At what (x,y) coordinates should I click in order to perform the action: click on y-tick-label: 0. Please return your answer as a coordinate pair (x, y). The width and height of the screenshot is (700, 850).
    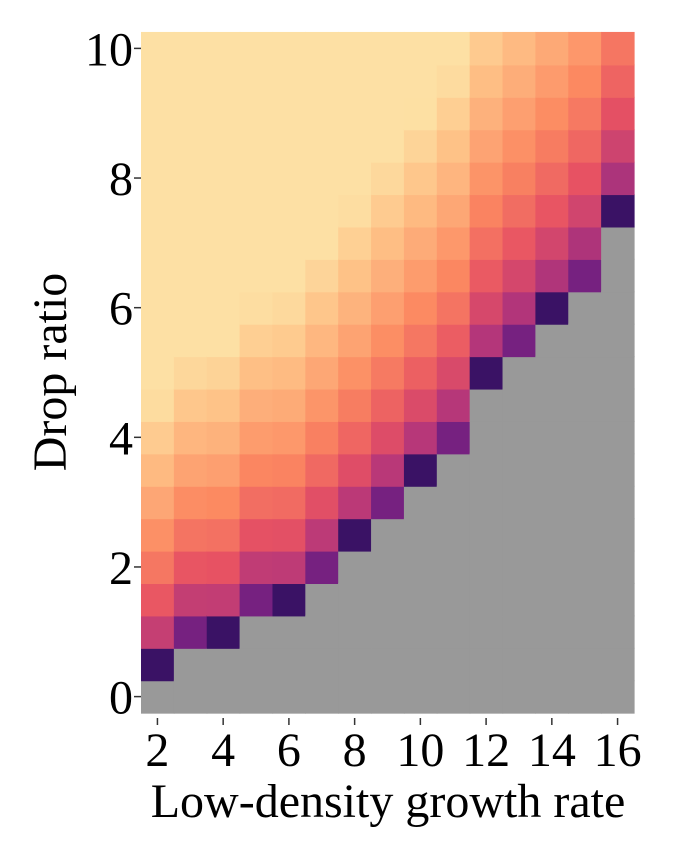
    Looking at the image, I should click on (121, 698).